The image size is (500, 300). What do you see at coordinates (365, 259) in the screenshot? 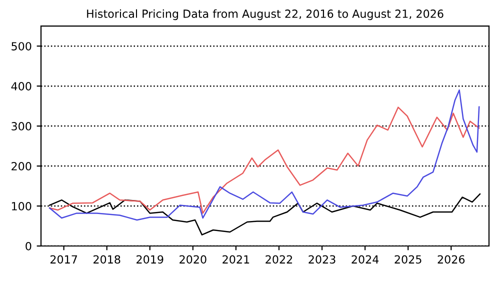
I see `x-tick-label: 2024` at bounding box center [365, 259].